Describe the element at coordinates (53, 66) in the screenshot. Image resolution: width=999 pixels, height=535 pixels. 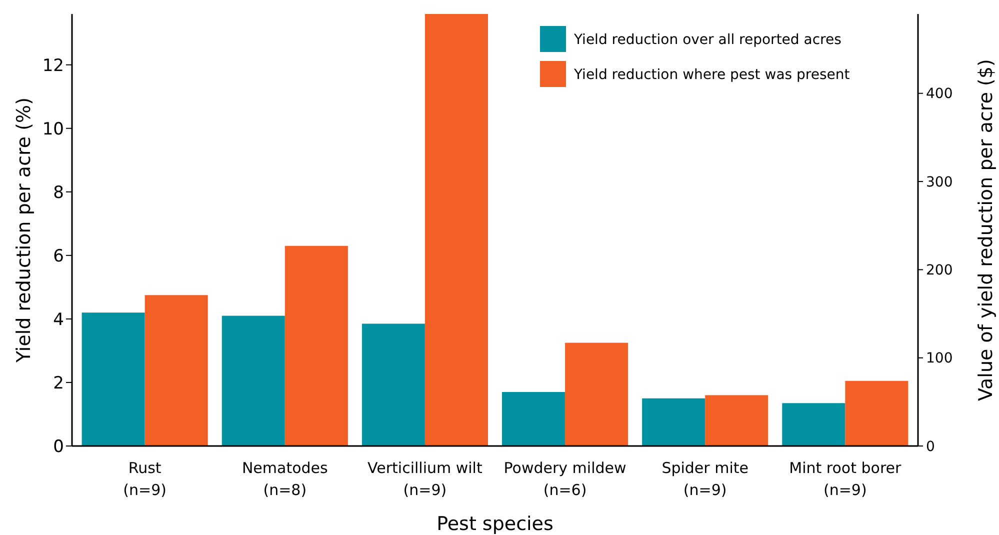
I see `y-tick-label: 12` at that location.